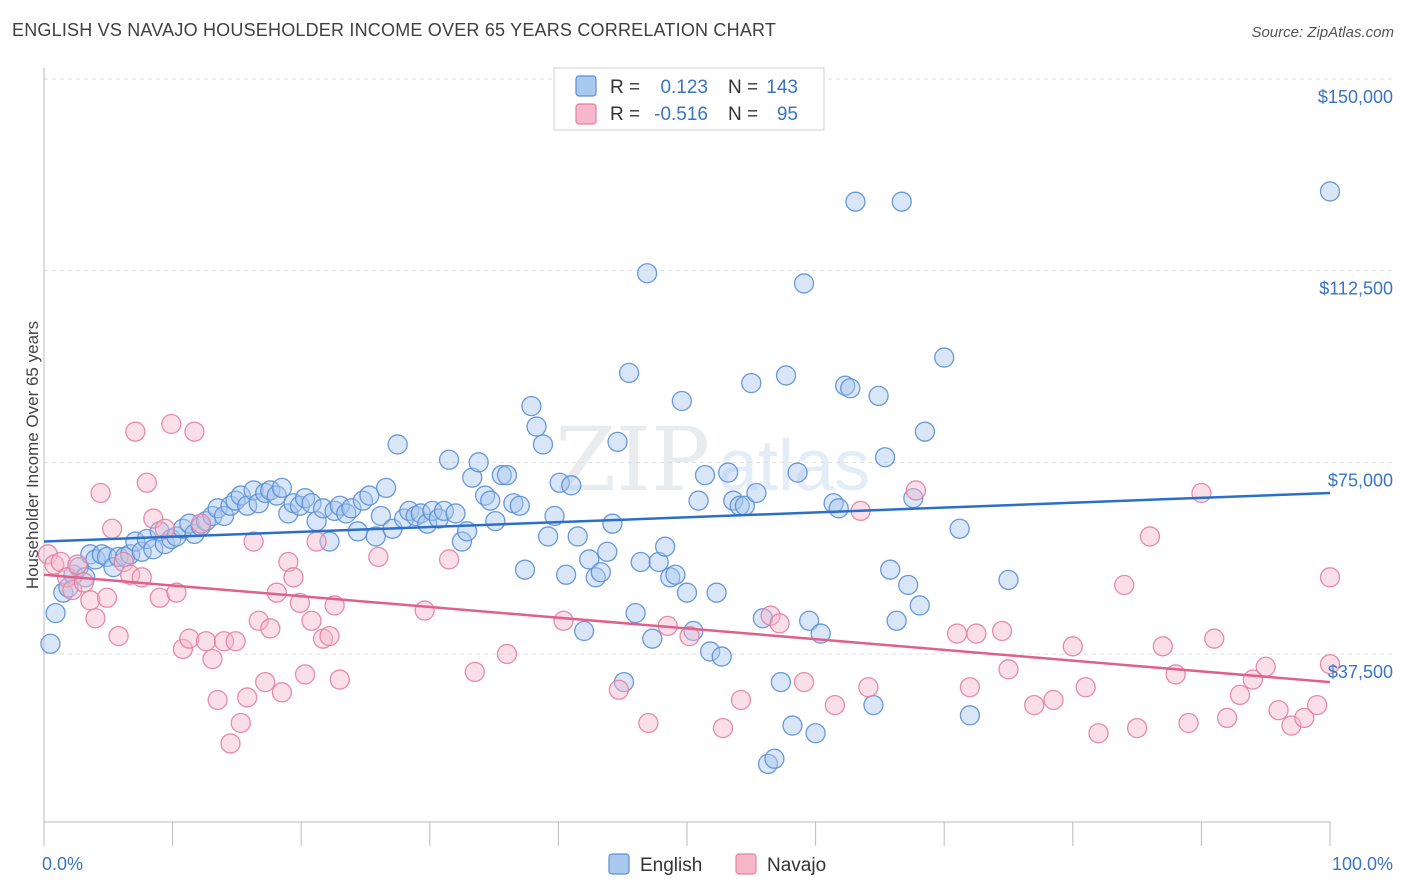 The height and width of the screenshot is (892, 1406). What do you see at coordinates (746, 864) in the screenshot?
I see `legend-swatch-navajo-bottom` at bounding box center [746, 864].